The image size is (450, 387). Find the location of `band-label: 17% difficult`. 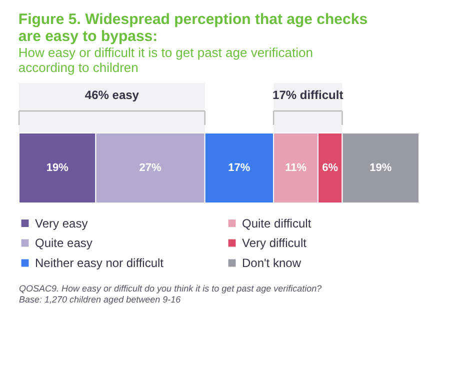

band-label: 17% difficult is located at coordinates (308, 95).